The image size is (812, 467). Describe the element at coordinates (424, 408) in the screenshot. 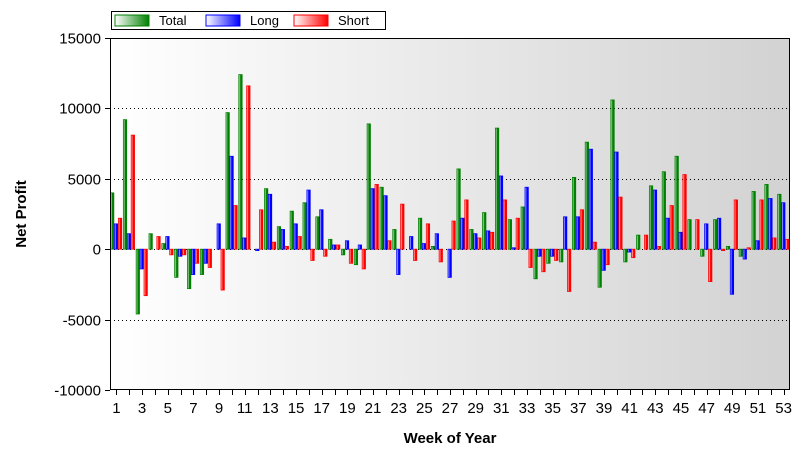

I see `x-tick-label: 25` at that location.